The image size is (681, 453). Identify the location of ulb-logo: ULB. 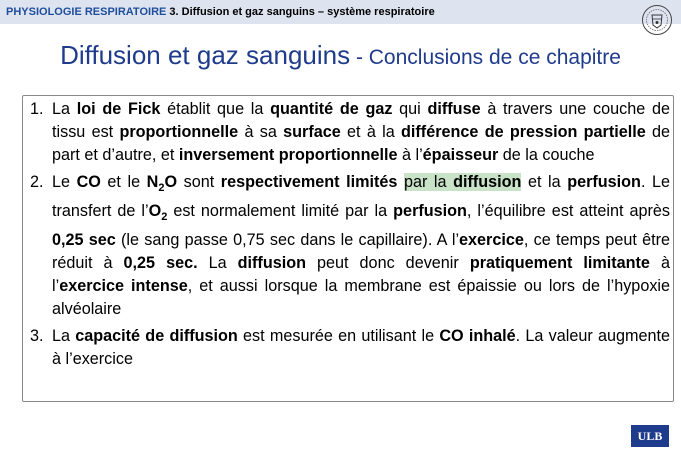
(650, 436).